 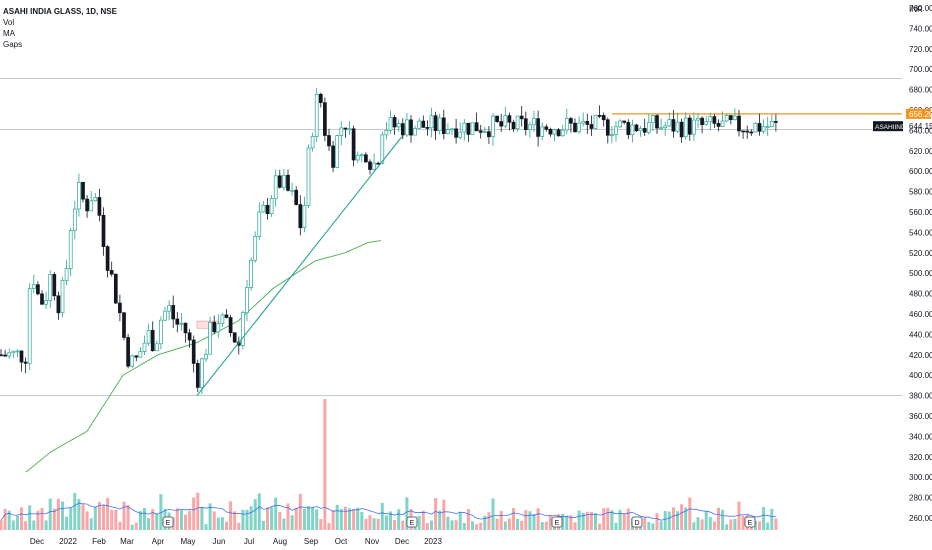 I want to click on price-tick-label: 640.00, so click(x=920, y=130).